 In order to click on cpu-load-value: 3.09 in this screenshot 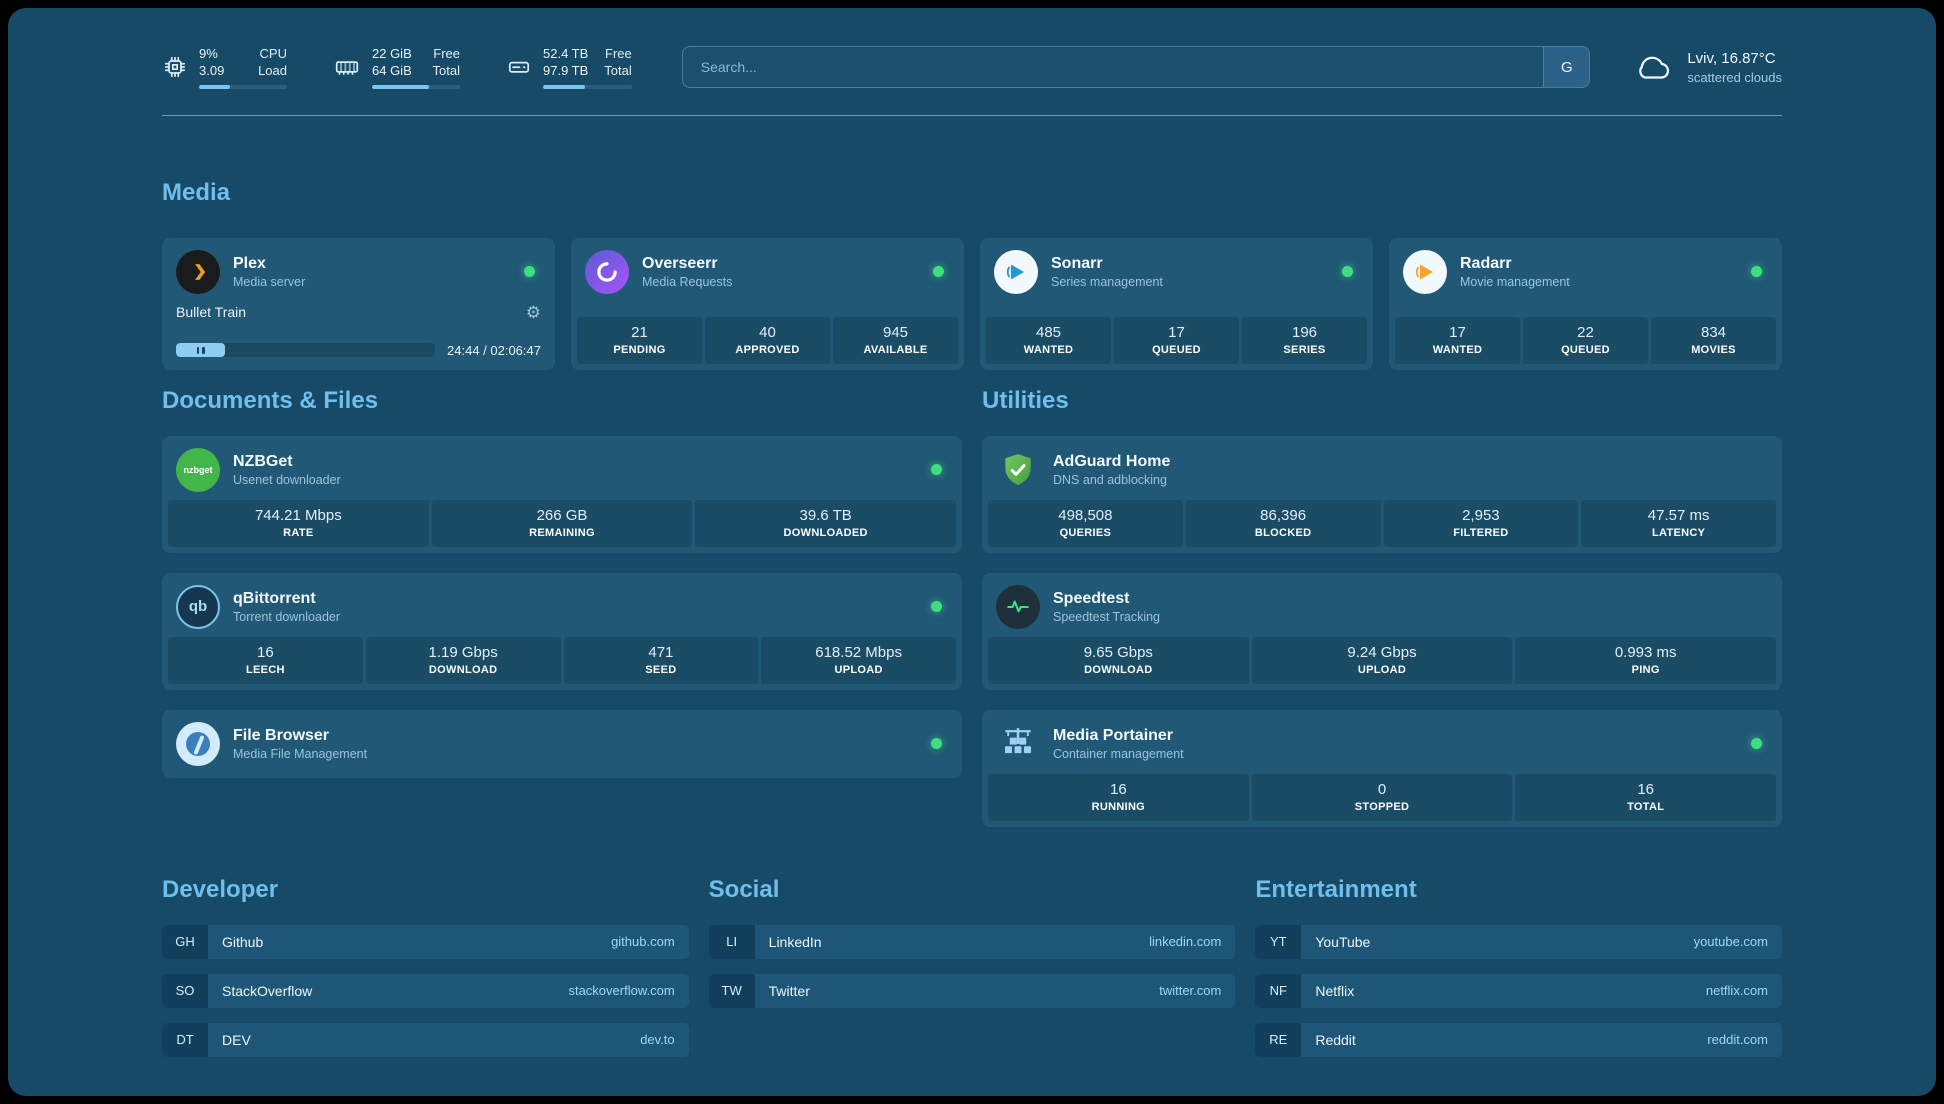, I will do `click(212, 71)`.